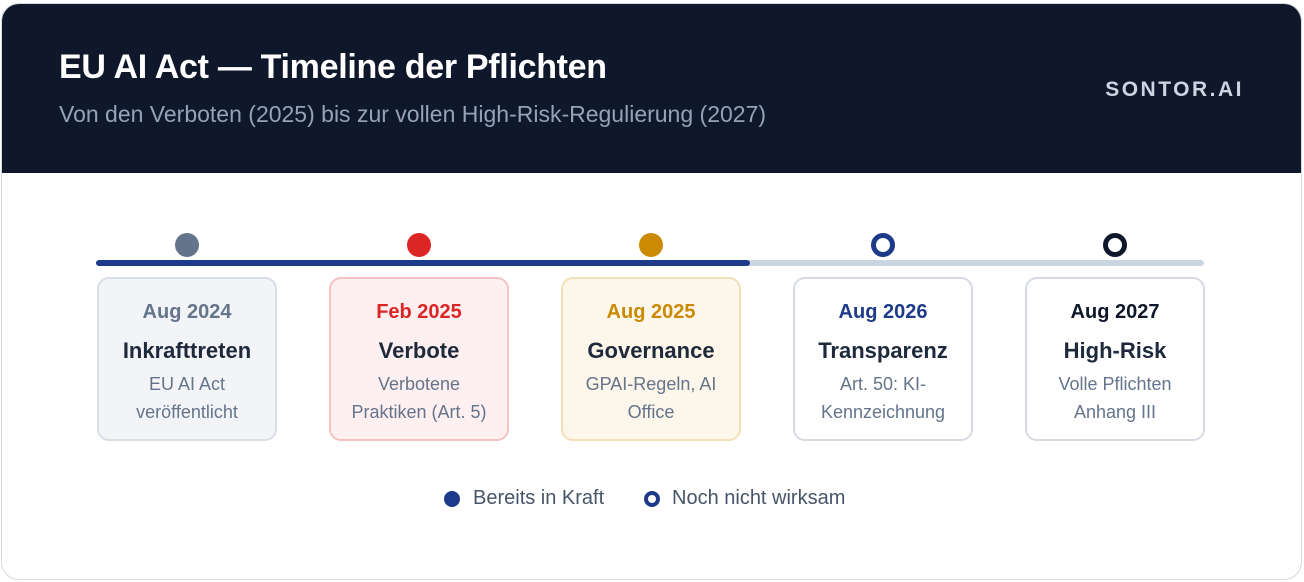 Image resolution: width=1304 pixels, height=582 pixels. I want to click on stage-description: Art. 50: KI- Kennzeichnung, so click(883, 398).